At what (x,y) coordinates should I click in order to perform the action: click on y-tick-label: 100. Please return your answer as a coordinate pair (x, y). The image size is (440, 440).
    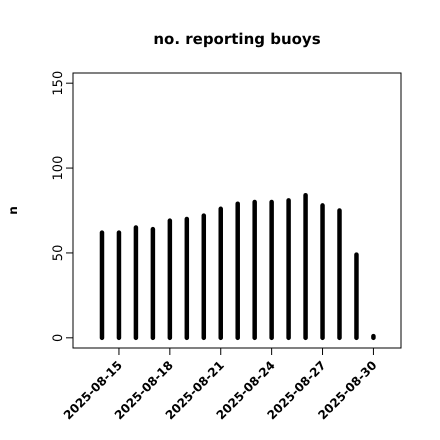
    Looking at the image, I should click on (58, 168).